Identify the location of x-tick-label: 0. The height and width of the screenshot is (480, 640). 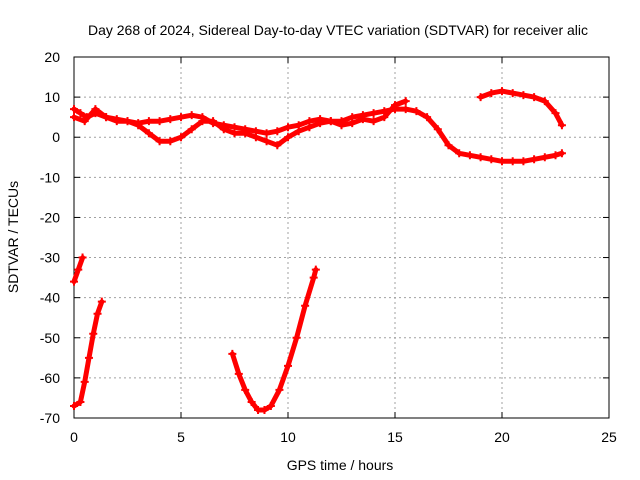
(74, 437).